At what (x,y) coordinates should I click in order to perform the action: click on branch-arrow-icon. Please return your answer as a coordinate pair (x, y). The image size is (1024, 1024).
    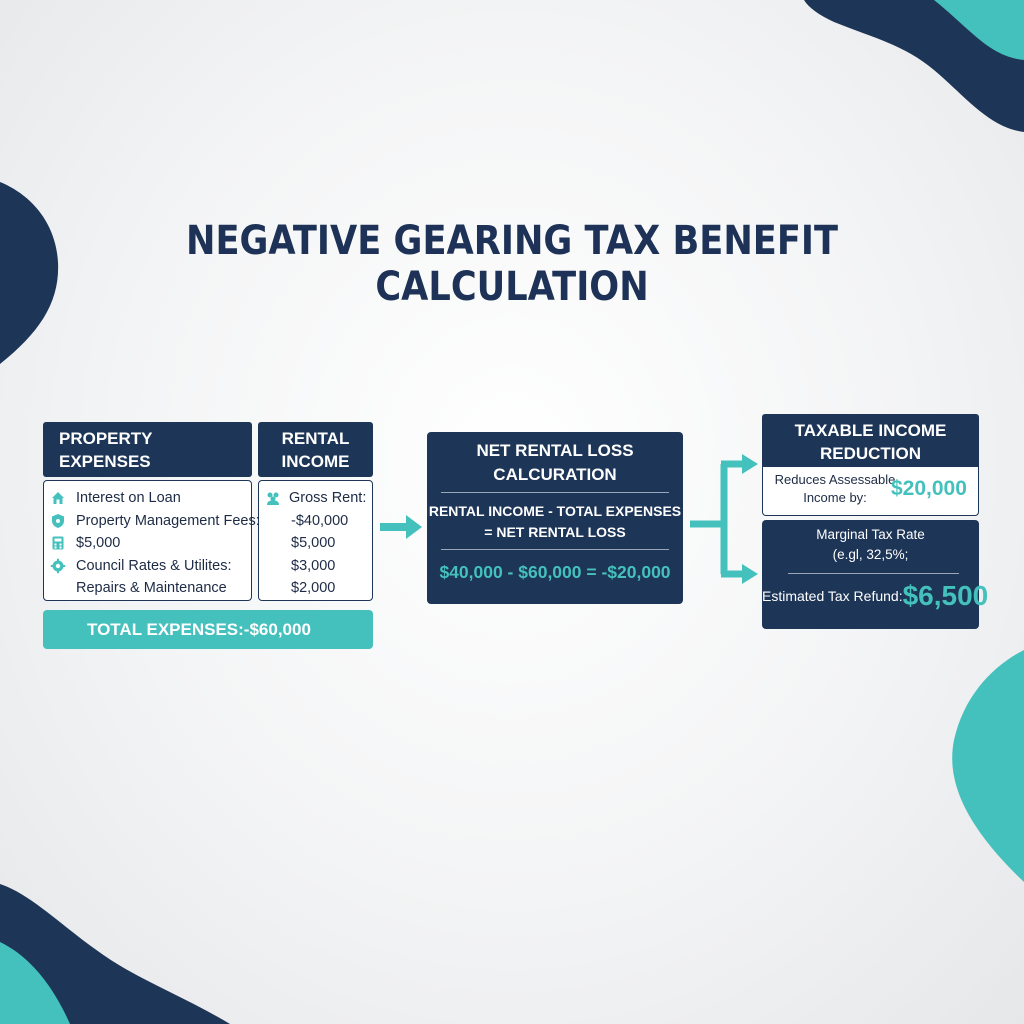
    Looking at the image, I should click on (724, 519).